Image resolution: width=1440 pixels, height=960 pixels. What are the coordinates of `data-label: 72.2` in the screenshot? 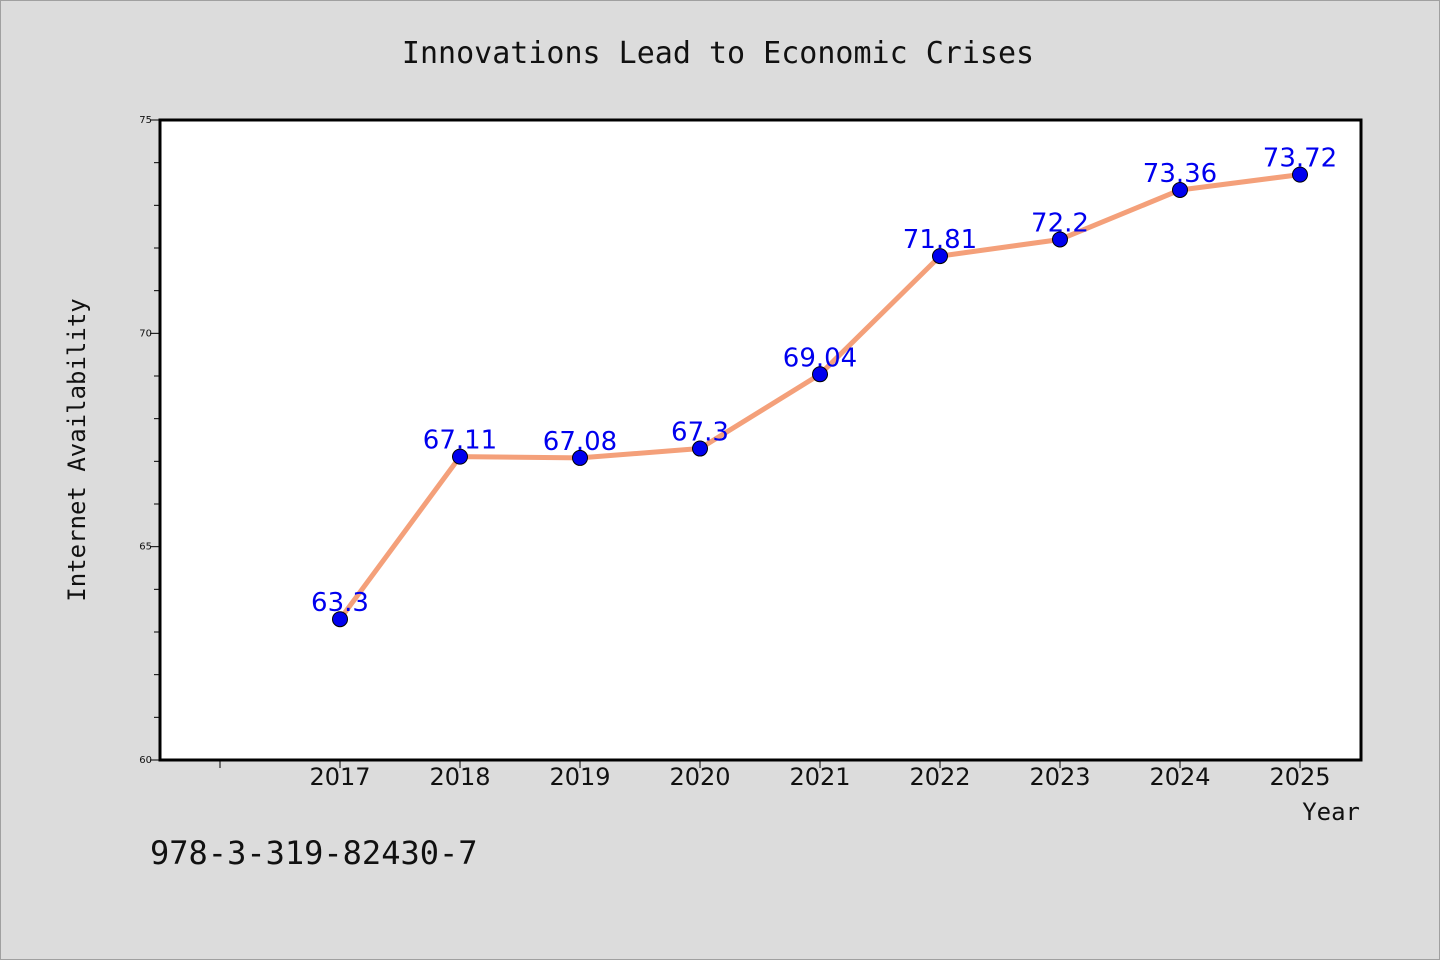 It's located at (1060, 223).